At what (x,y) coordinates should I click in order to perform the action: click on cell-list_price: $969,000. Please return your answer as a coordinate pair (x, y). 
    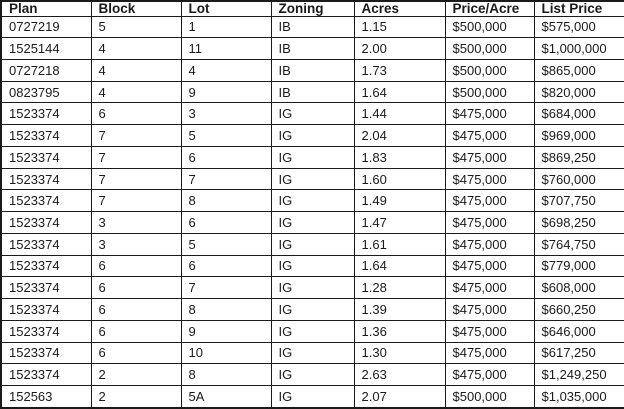
    Looking at the image, I should click on (578, 135).